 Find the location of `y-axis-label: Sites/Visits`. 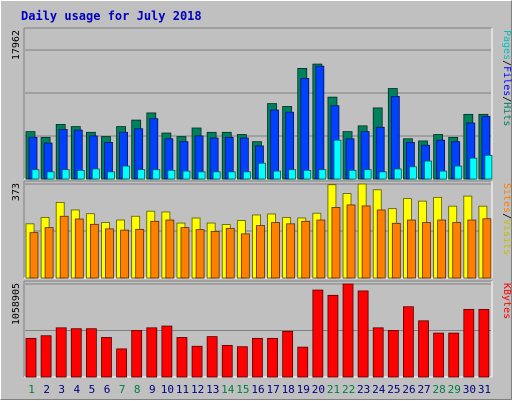

y-axis-label: Sites/Visits is located at coordinates (506, 219).